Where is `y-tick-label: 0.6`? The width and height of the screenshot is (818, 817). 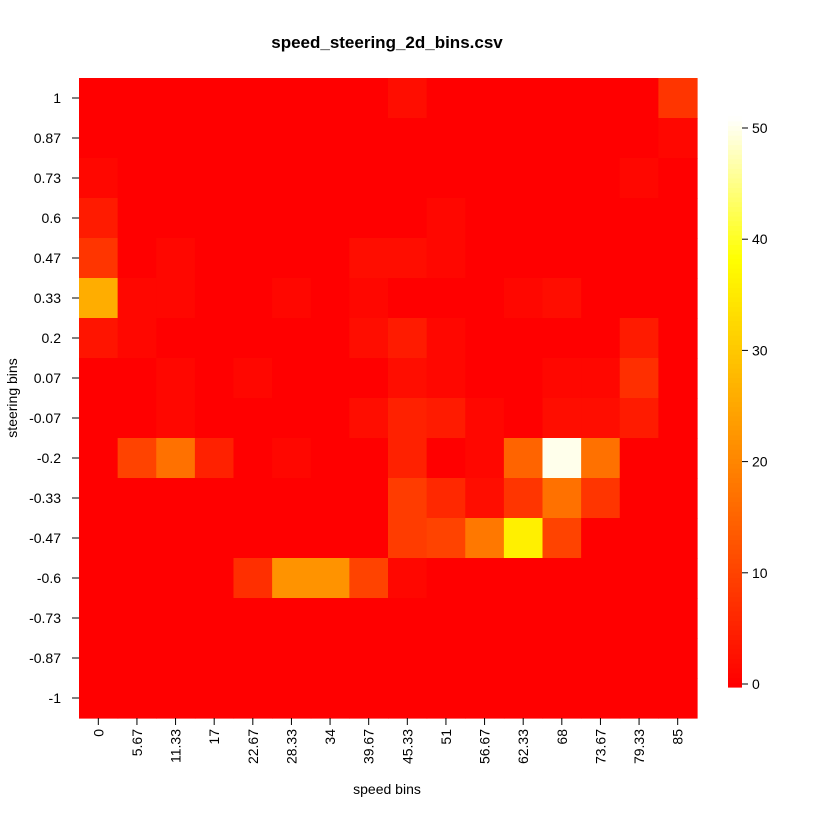
y-tick-label: 0.6 is located at coordinates (52, 218).